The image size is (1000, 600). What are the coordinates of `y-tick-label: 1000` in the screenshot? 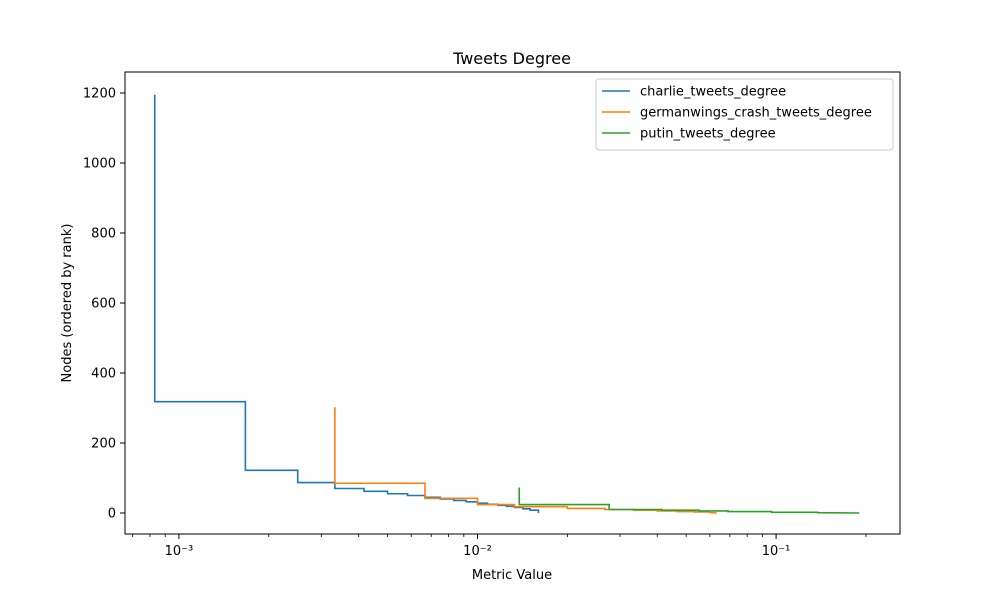 It's located at (99, 164).